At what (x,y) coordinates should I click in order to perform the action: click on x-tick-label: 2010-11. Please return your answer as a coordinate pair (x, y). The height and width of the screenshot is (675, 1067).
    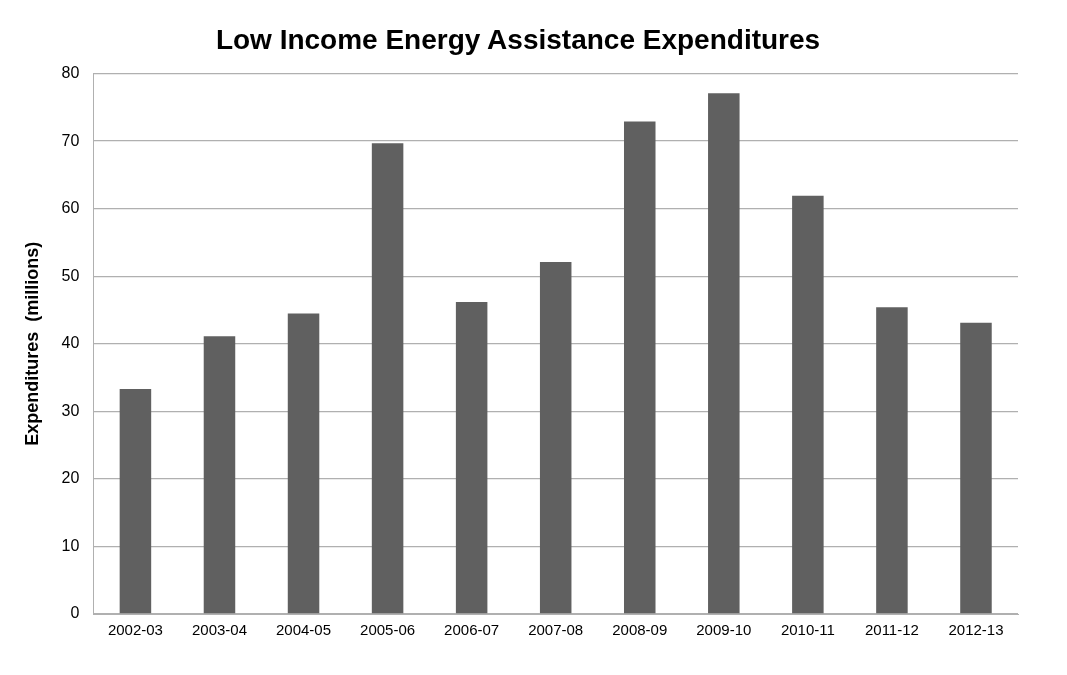
    Looking at the image, I should click on (807, 630).